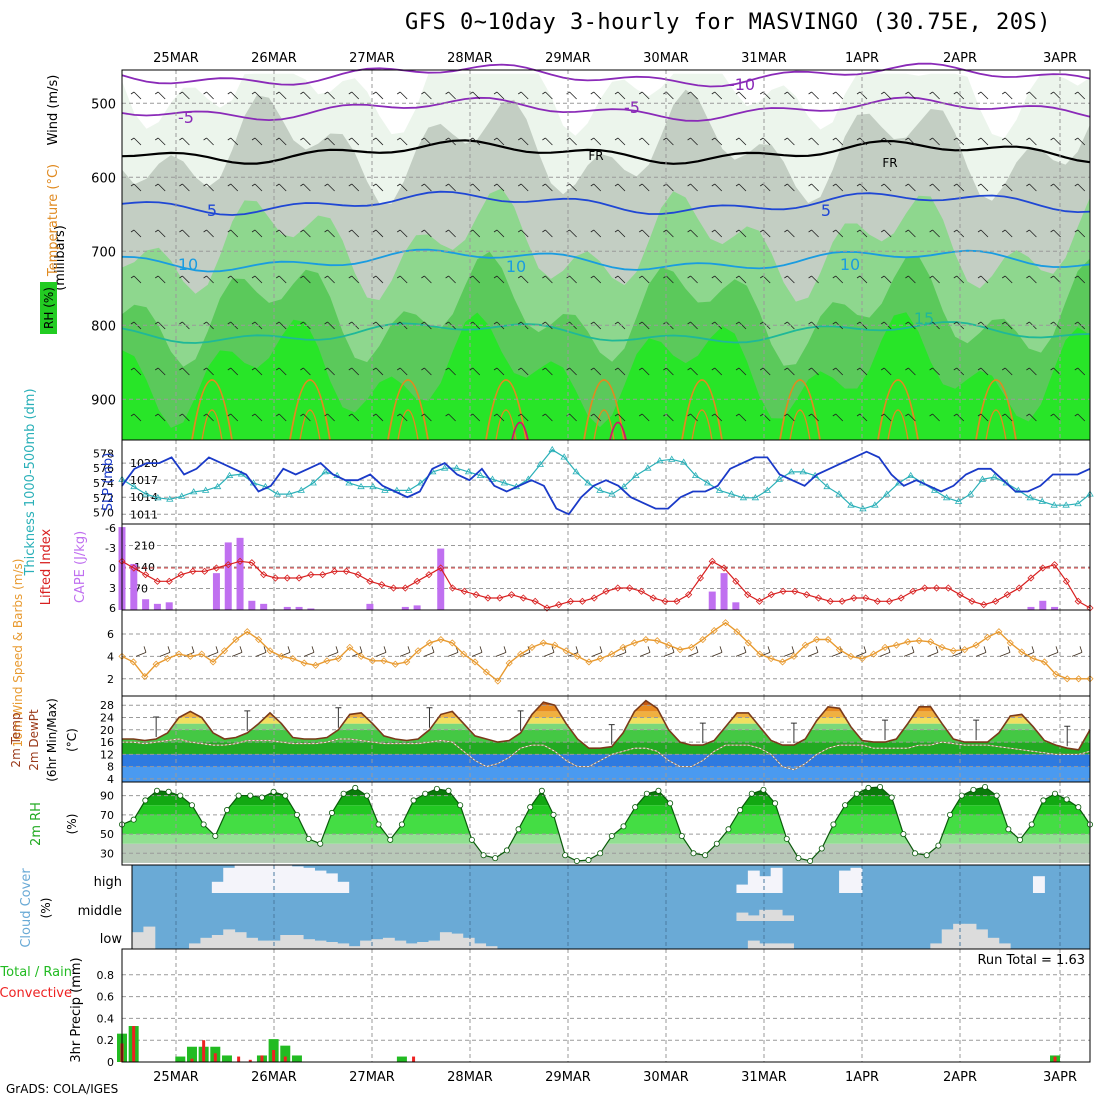  I want to click on date-label-top: 30MAR, so click(666, 58).